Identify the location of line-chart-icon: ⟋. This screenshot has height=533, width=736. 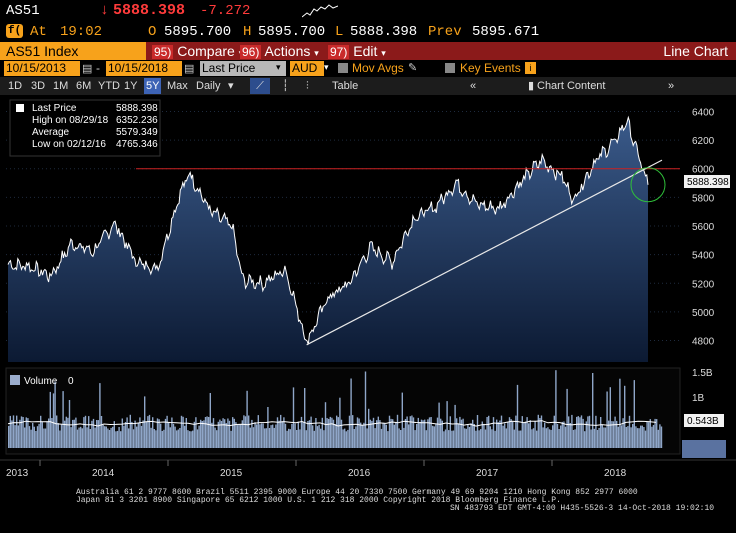
(260, 86).